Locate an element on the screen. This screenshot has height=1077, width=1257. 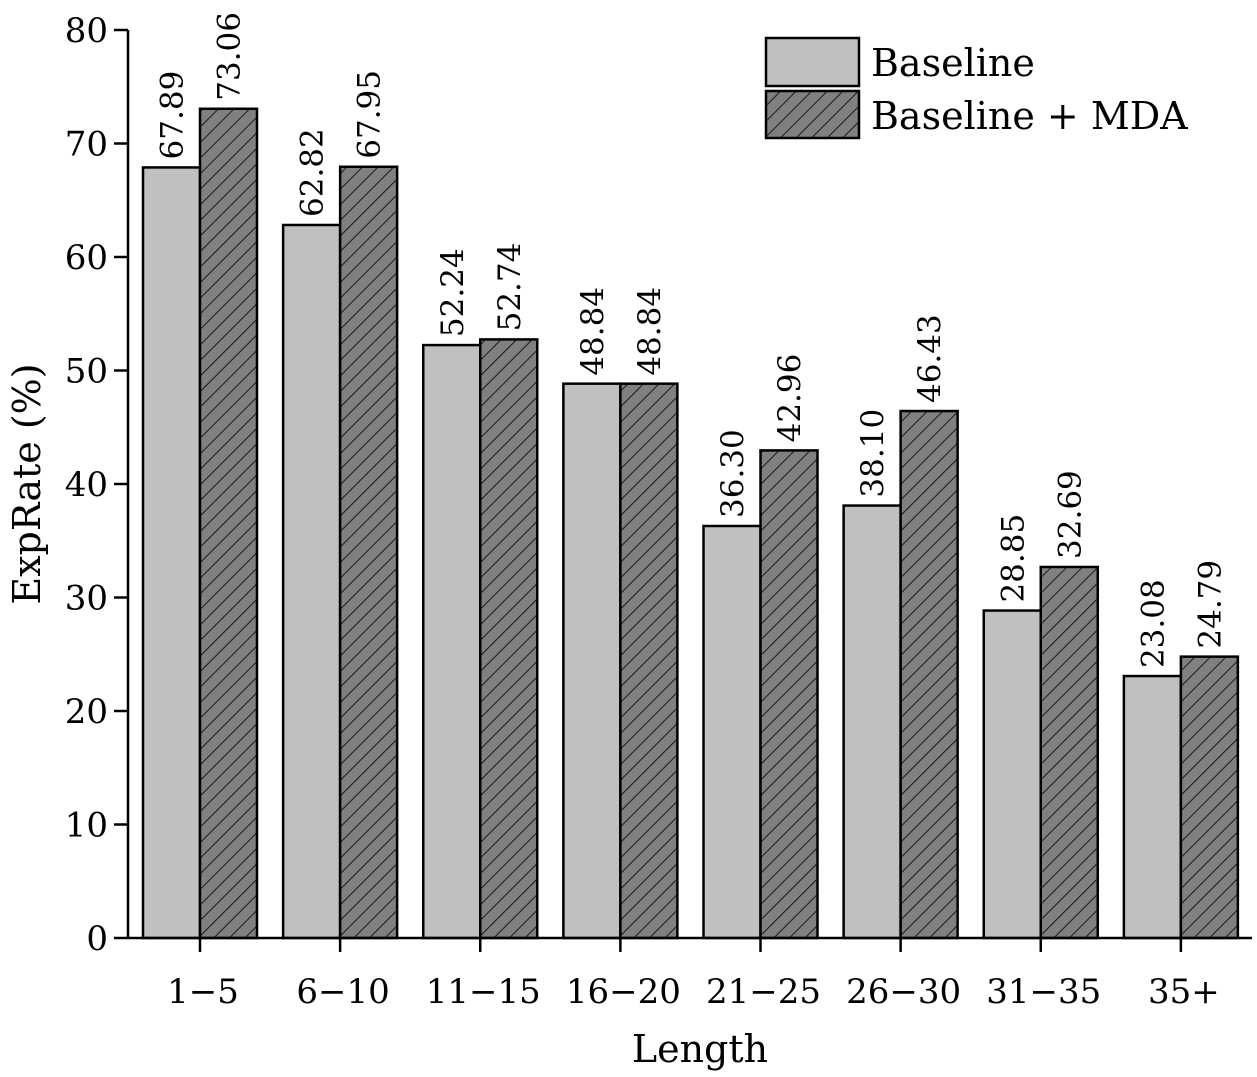
data-label-baseline-5: 38.10 is located at coordinates (873, 453).